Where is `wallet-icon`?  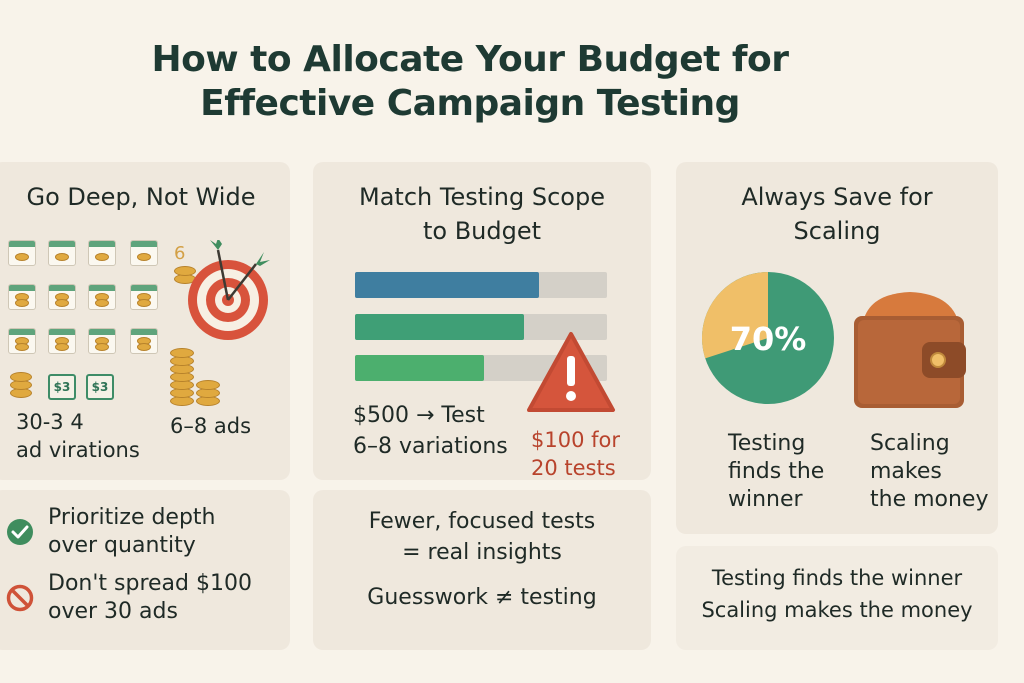 wallet-icon is located at coordinates (910, 350).